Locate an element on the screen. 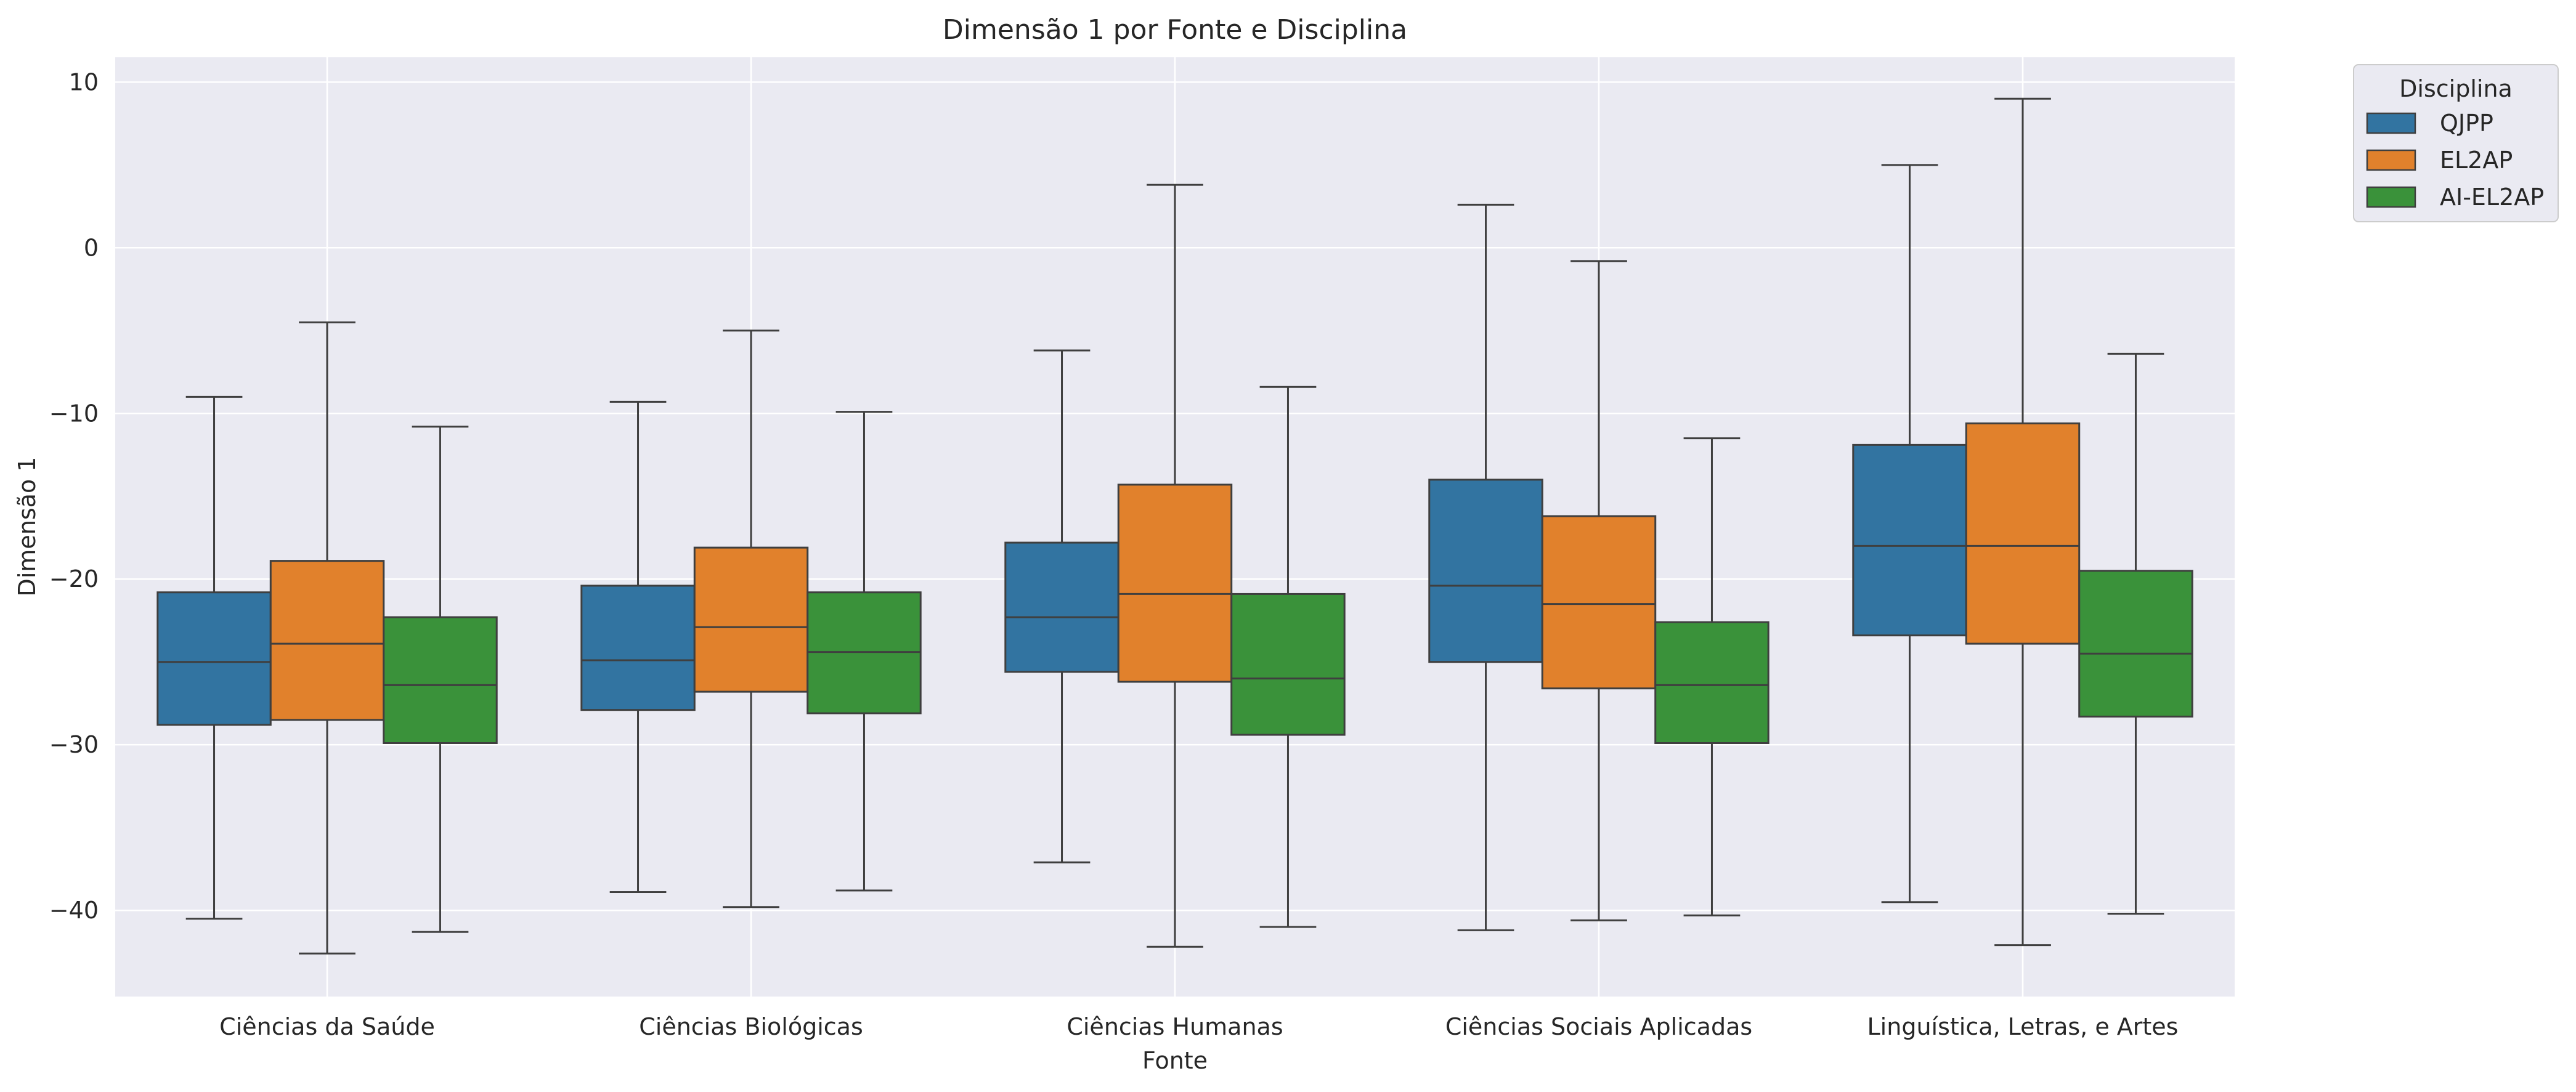 This screenshot has width=2576, height=1092. legend-label-ai-el2ap: AI-EL2AP is located at coordinates (2492, 198).